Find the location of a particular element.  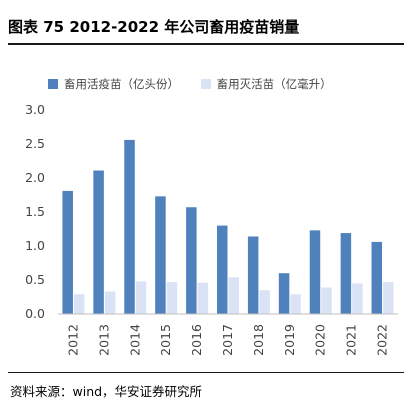

bar-series-2-2012 is located at coordinates (79, 304).